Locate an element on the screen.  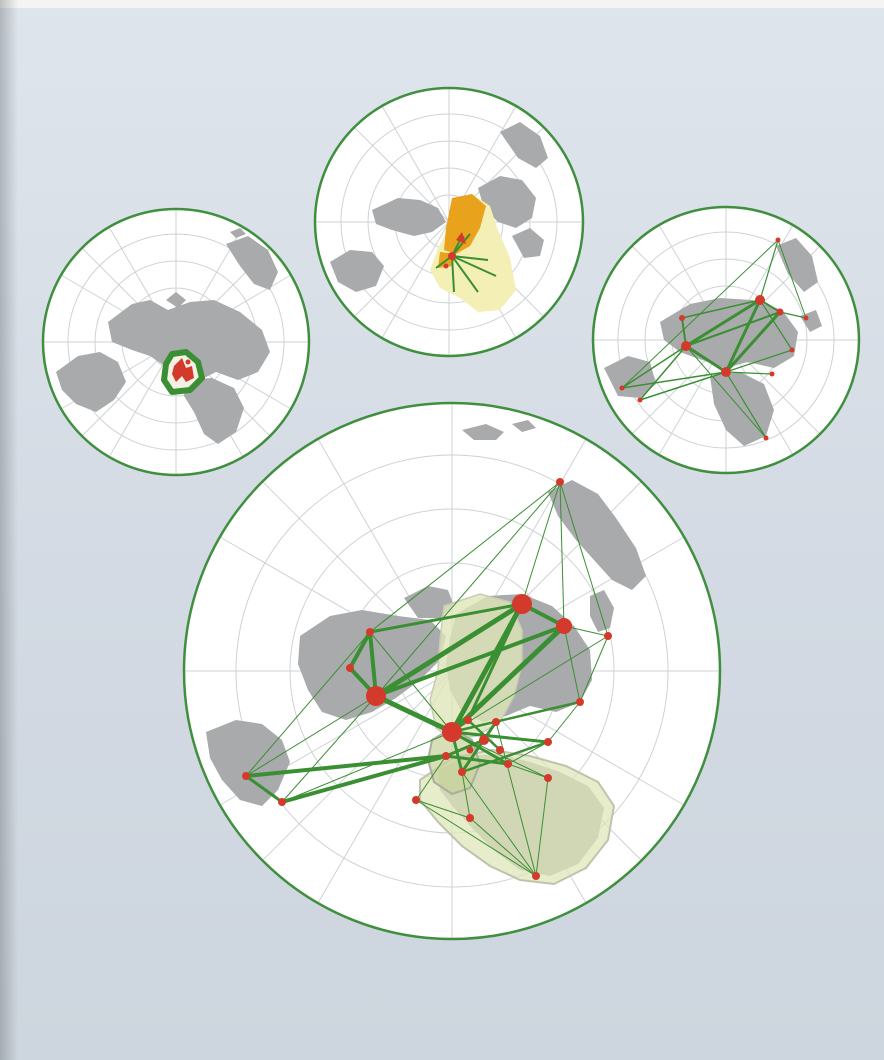
intercontinental-nodes is located at coordinates (714, 339).